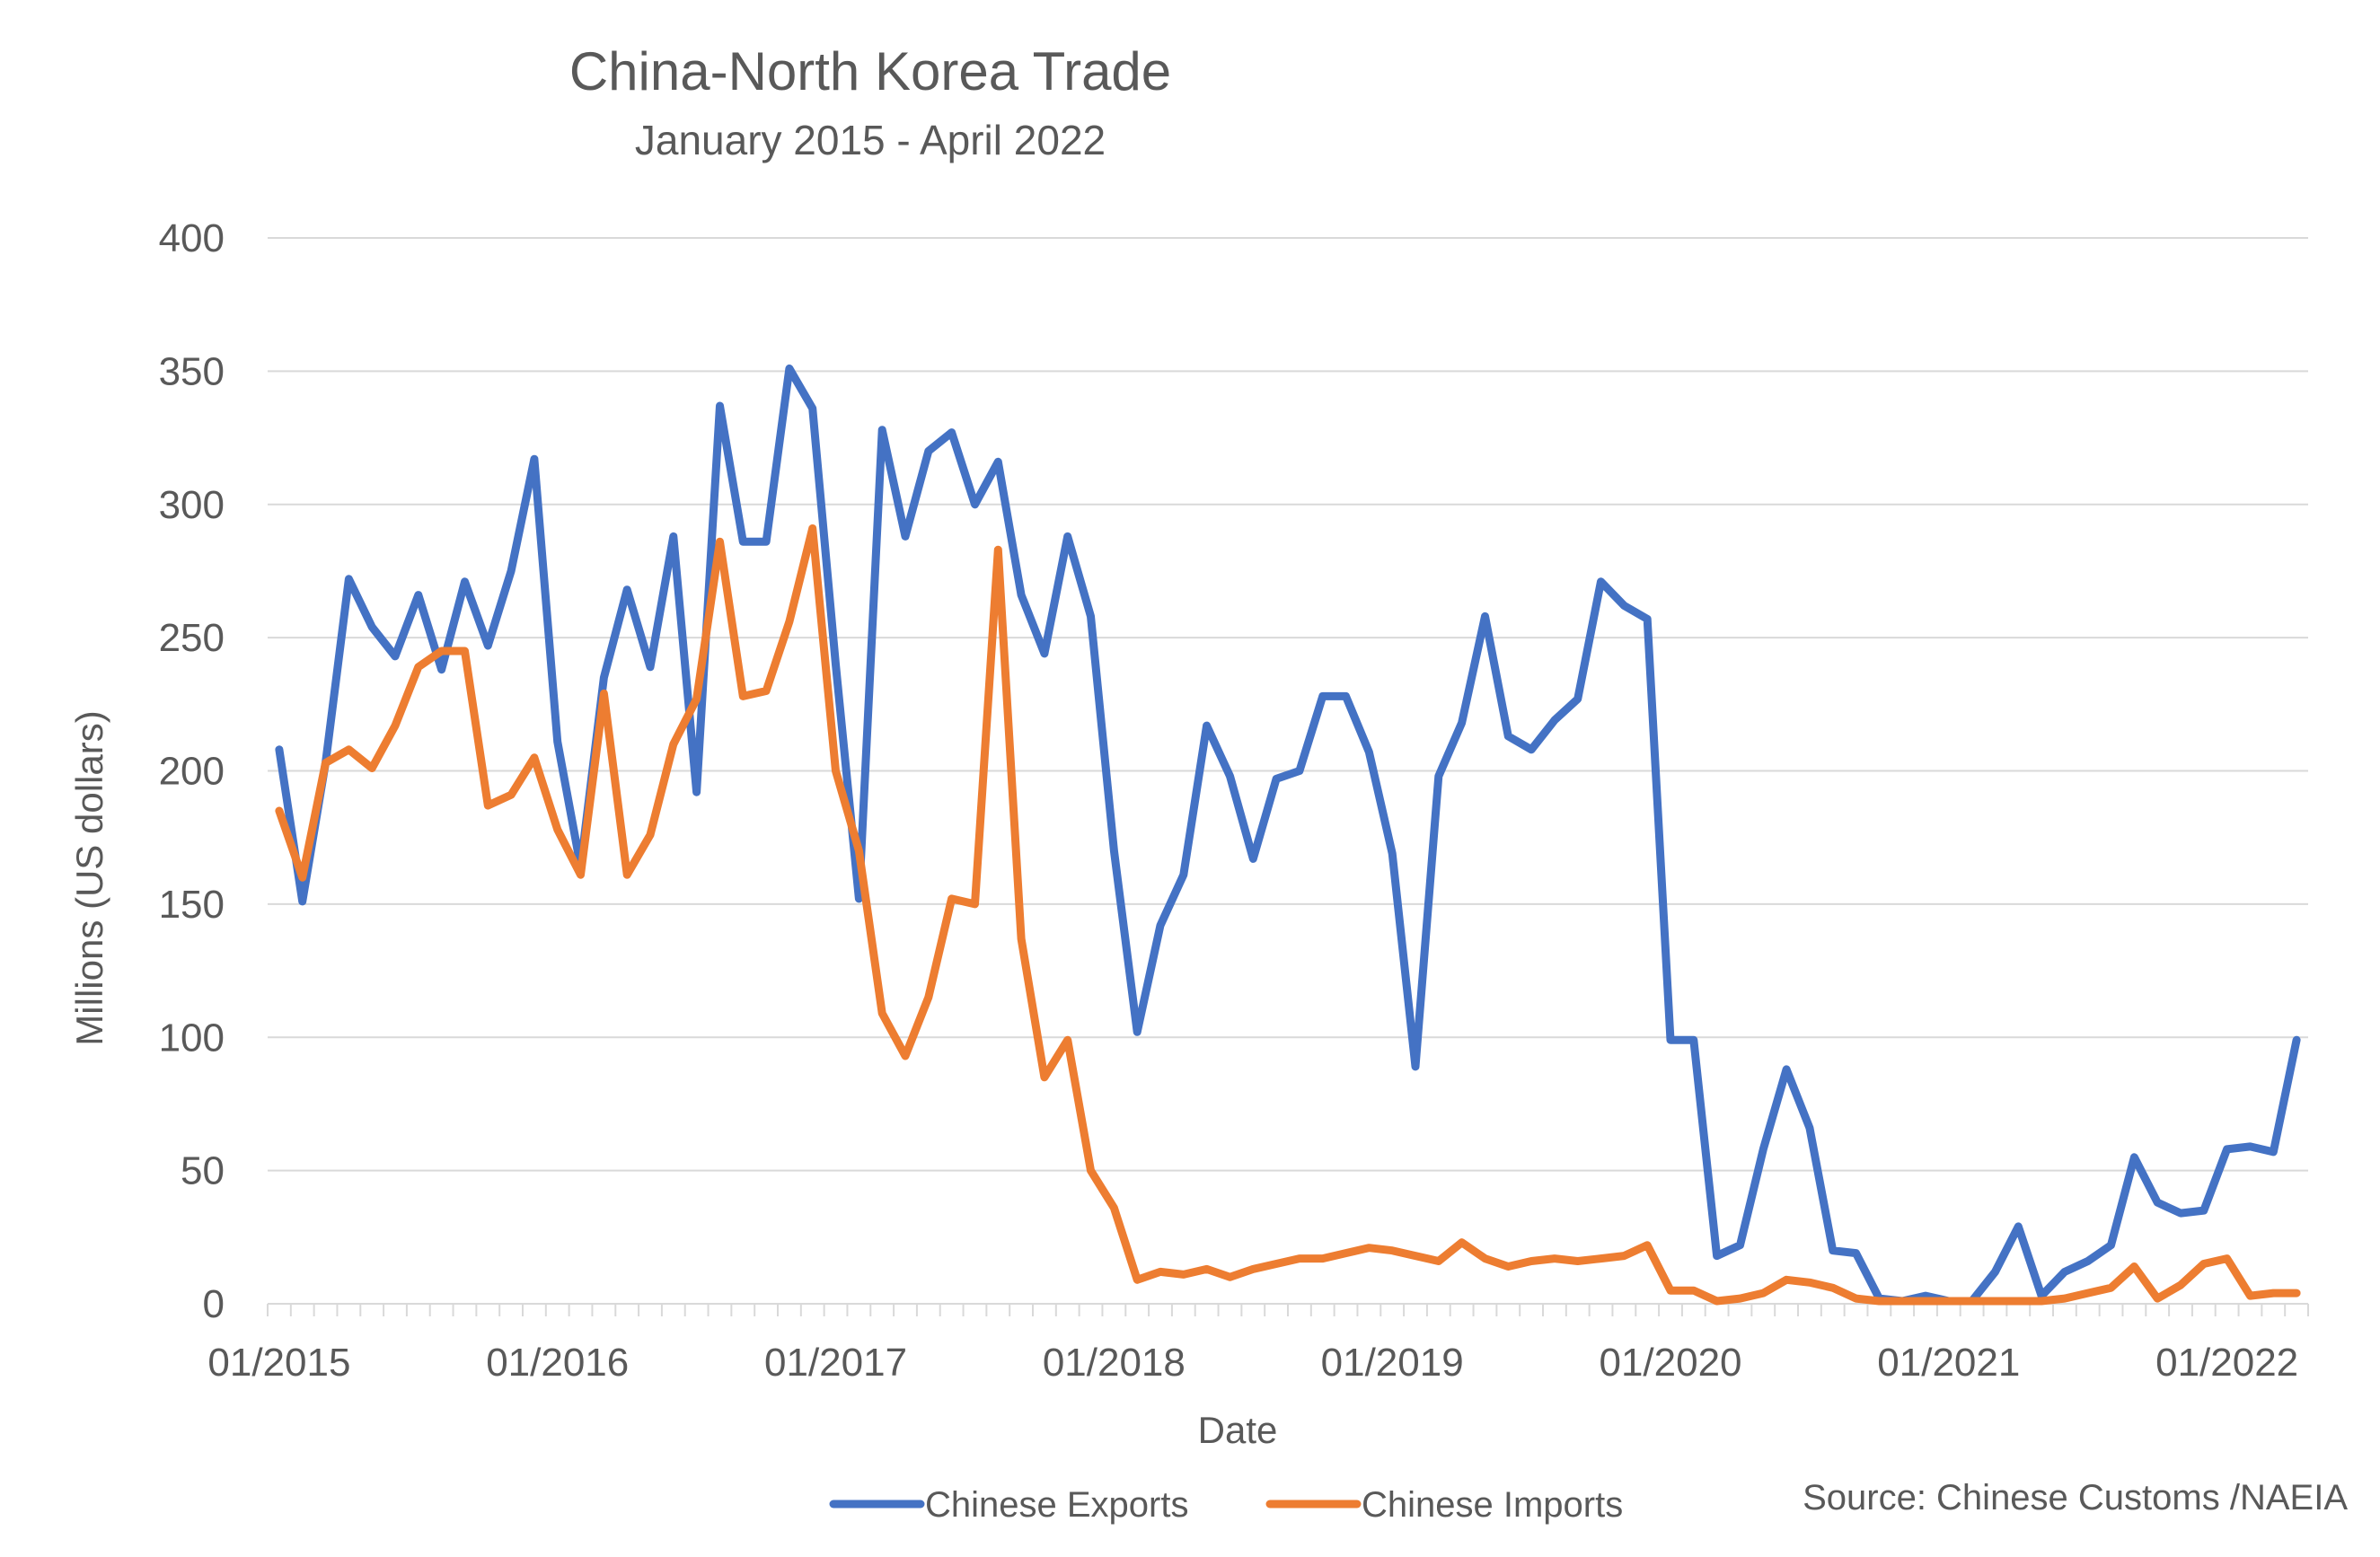 The width and height of the screenshot is (2380, 1557). What do you see at coordinates (192, 505) in the screenshot?
I see `y-tick-label: 300` at bounding box center [192, 505].